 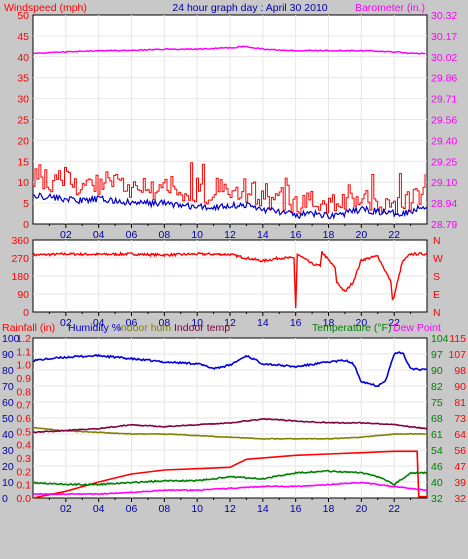 What do you see at coordinates (437, 483) in the screenshot?
I see `indoor-temperature-tick-label: 40` at bounding box center [437, 483].